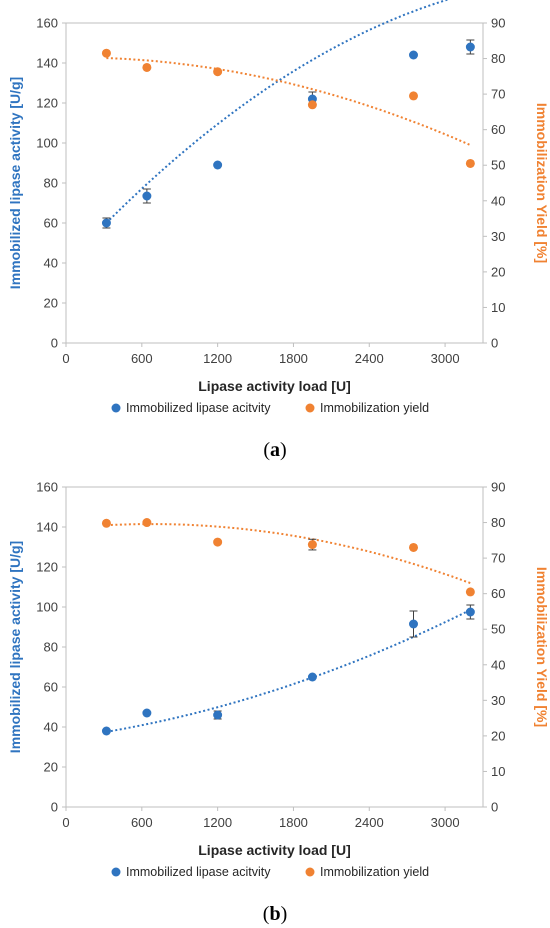 Image resolution: width=550 pixels, height=928 pixels. Describe the element at coordinates (275, 914) in the screenshot. I see `chart-b-panel-label: (b)` at that location.